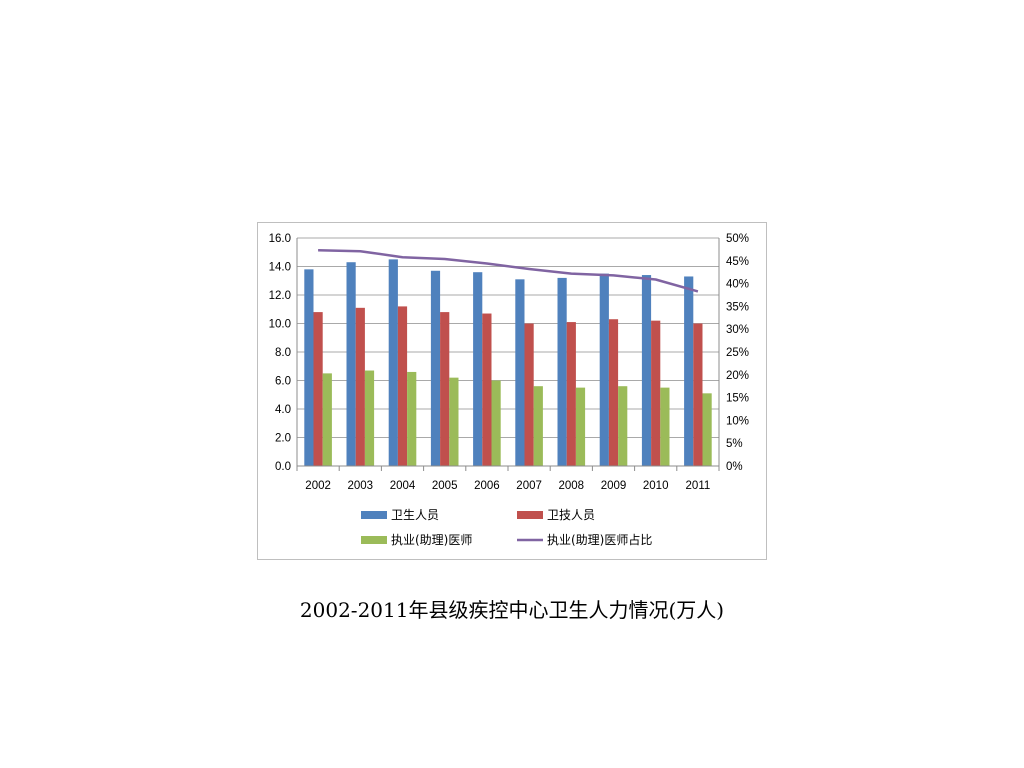  What do you see at coordinates (280, 268) in the screenshot?
I see `y-left-tick-label: 14.0` at bounding box center [280, 268].